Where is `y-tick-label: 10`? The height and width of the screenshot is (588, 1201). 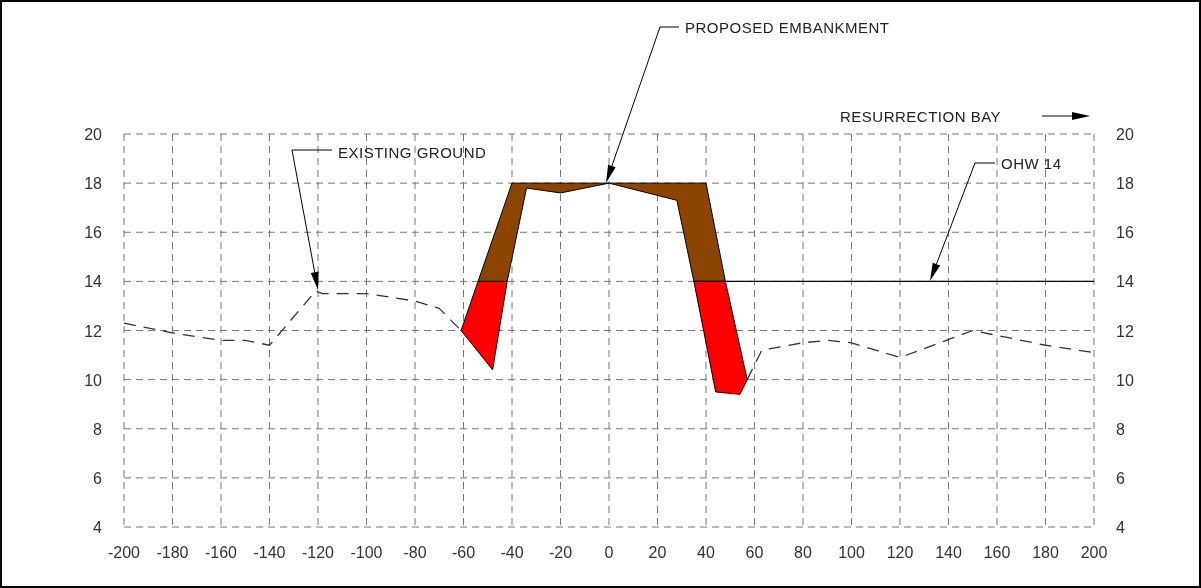 y-tick-label: 10 is located at coordinates (93, 380).